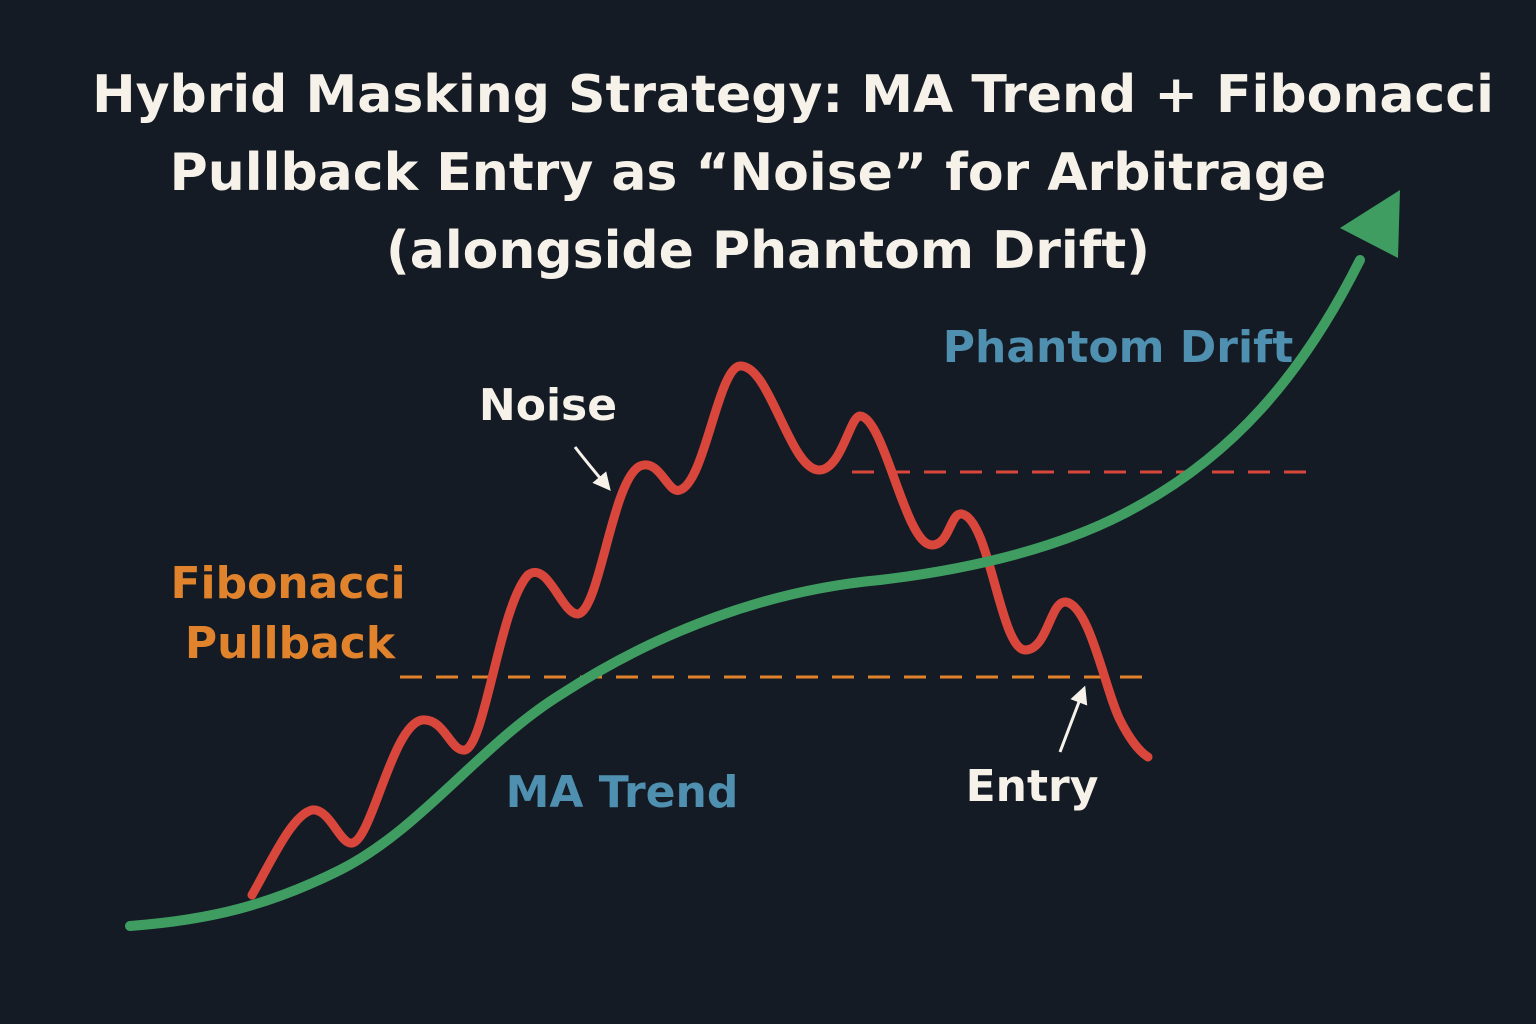 This screenshot has width=1536, height=1024. I want to click on ma-trend-label: MA Trend, so click(622, 792).